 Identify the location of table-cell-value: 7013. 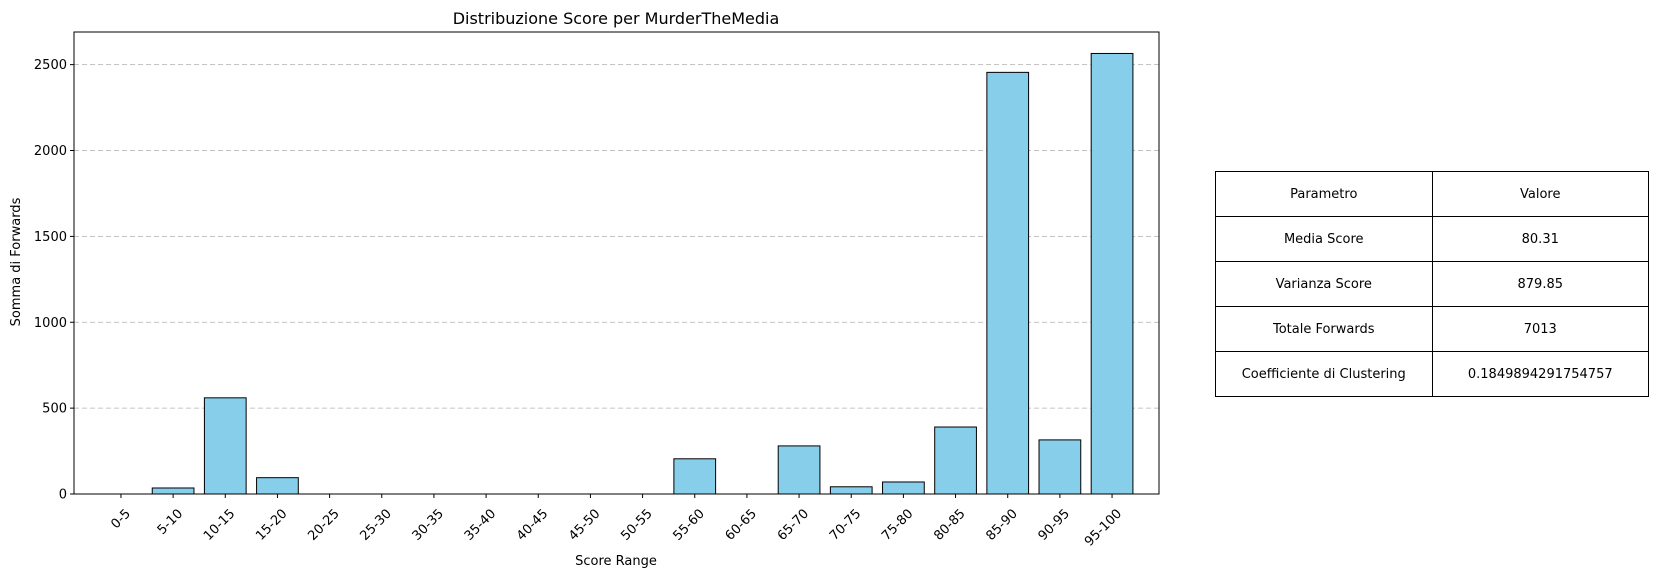
(1540, 329).